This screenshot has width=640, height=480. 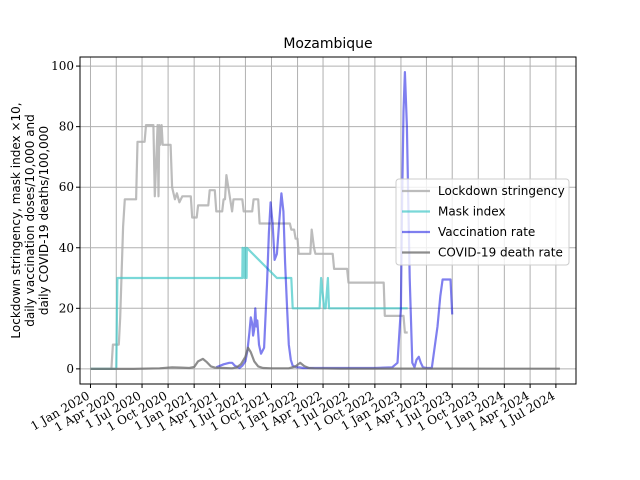 I want to click on legend-label: COVID-19 death rate, so click(x=500, y=253).